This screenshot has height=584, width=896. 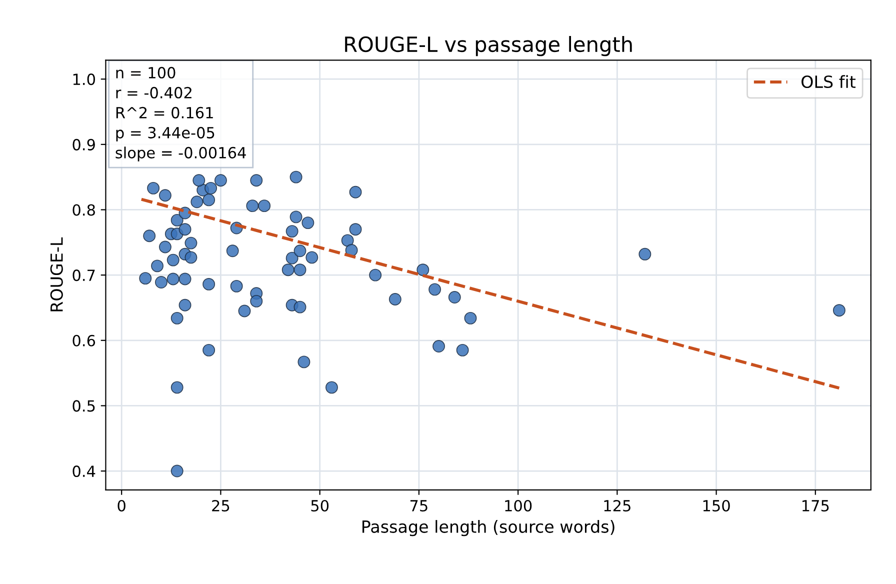 I want to click on x-tick-label: 100, so click(x=518, y=506).